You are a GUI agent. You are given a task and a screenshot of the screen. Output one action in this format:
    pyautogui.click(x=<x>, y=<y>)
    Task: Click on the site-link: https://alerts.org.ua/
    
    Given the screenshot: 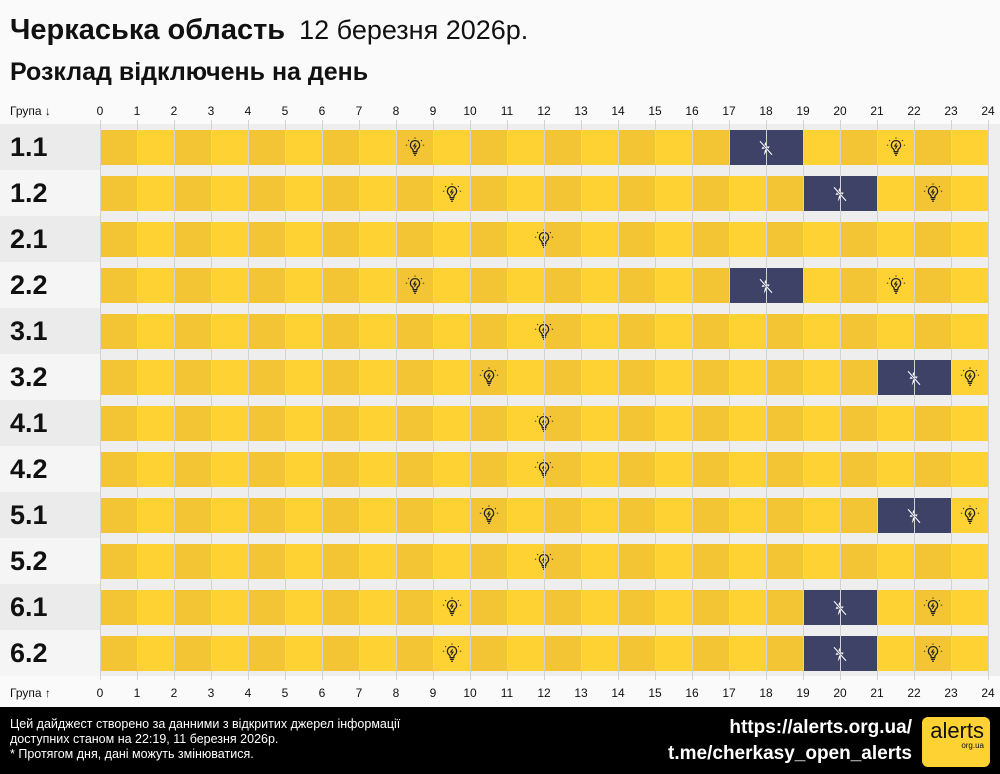 What is the action you would take?
    pyautogui.click(x=820, y=727)
    